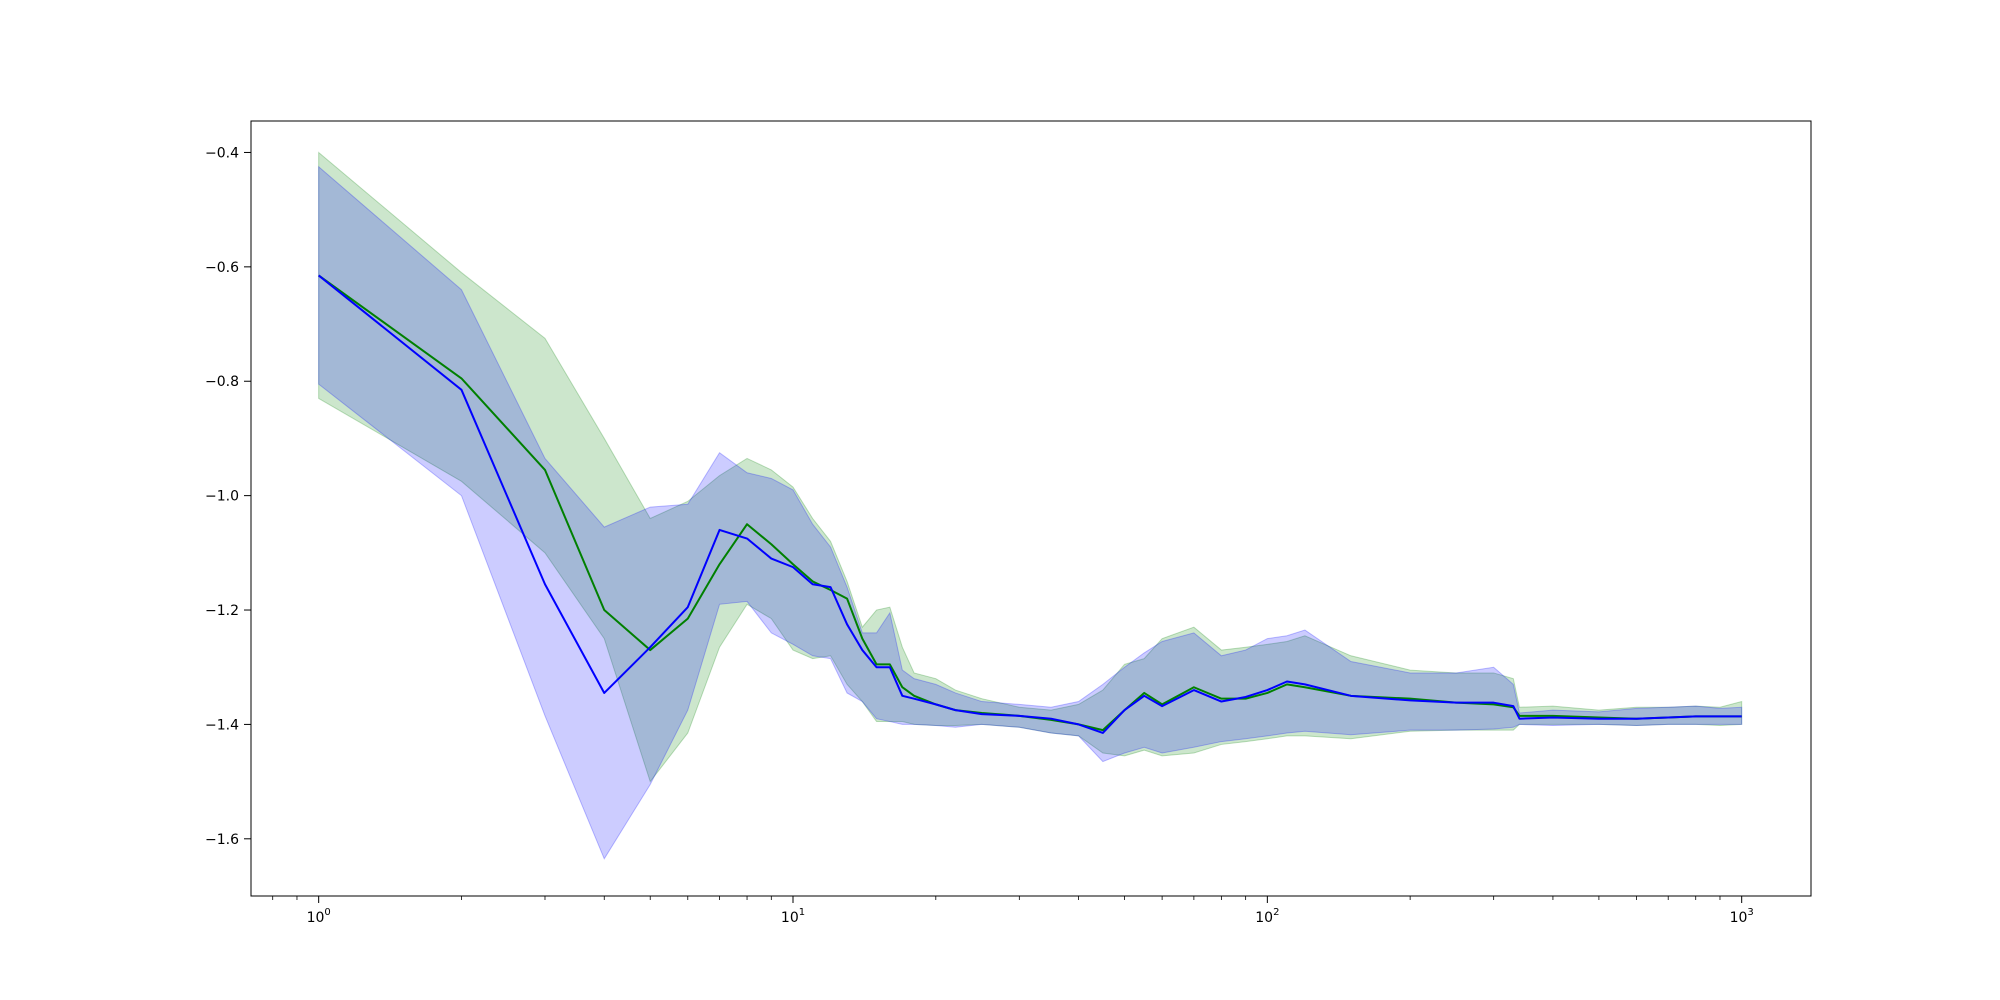 The width and height of the screenshot is (2000, 1000). Describe the element at coordinates (1267, 916) in the screenshot. I see `x-tick-label: 10²` at that location.